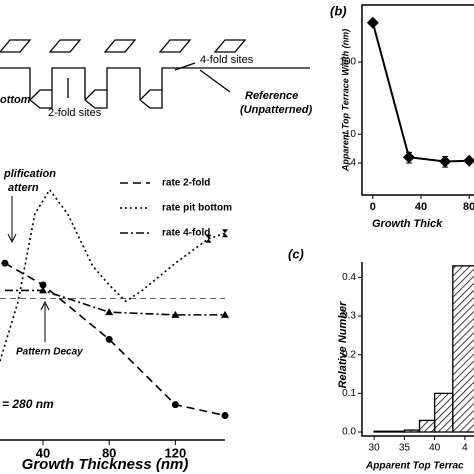  Describe the element at coordinates (347, 62) in the screenshot. I see `y-tick-label: 100` at that location.